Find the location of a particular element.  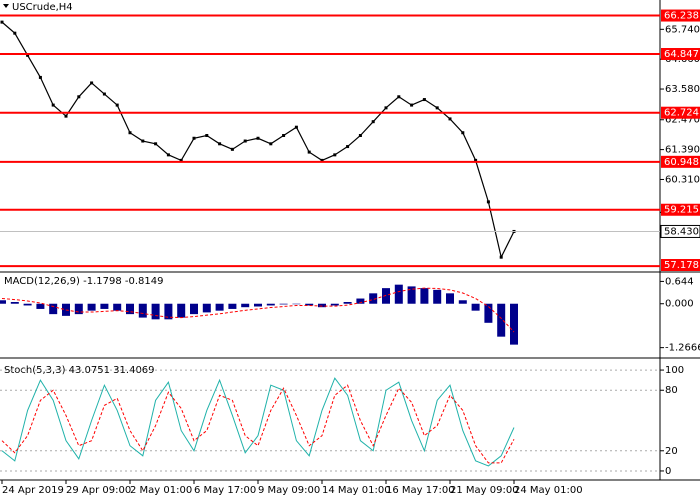

level-label: 64.847 is located at coordinates (681, 54).